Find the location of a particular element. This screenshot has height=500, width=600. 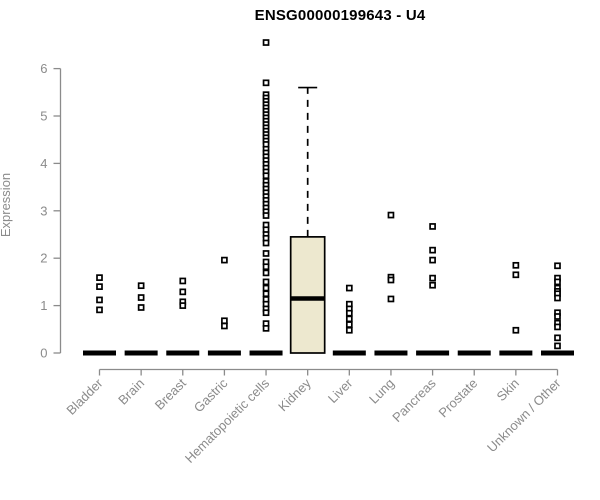

y-tick-label: 6 is located at coordinates (43, 68).